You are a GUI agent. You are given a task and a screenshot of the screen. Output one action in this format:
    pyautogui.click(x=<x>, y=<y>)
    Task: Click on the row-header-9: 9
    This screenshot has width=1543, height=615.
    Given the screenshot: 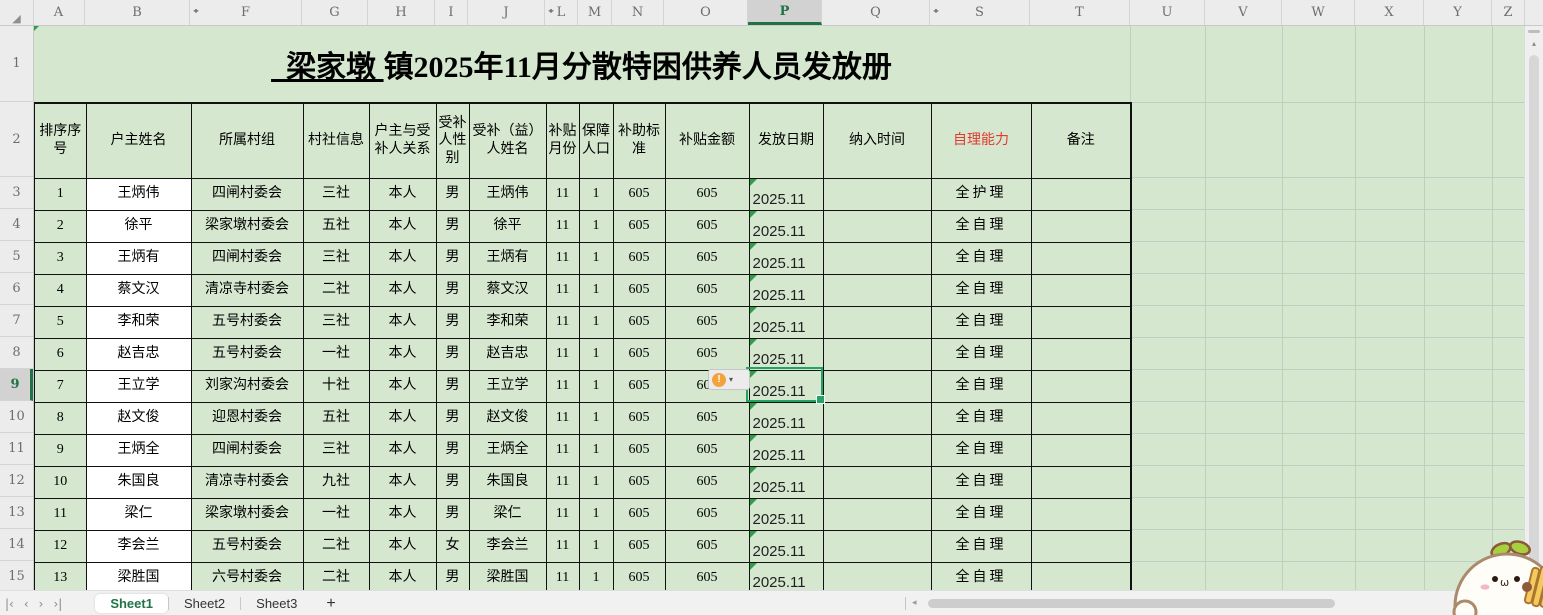 What is the action you would take?
    pyautogui.click(x=16, y=385)
    